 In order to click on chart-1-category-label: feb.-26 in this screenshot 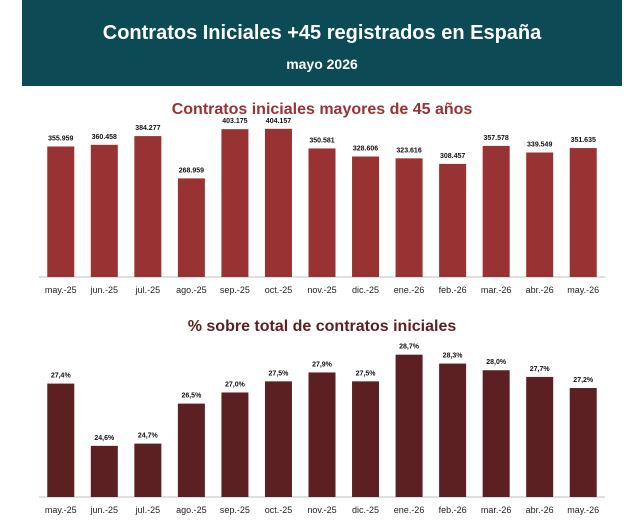, I will do `click(453, 290)`.